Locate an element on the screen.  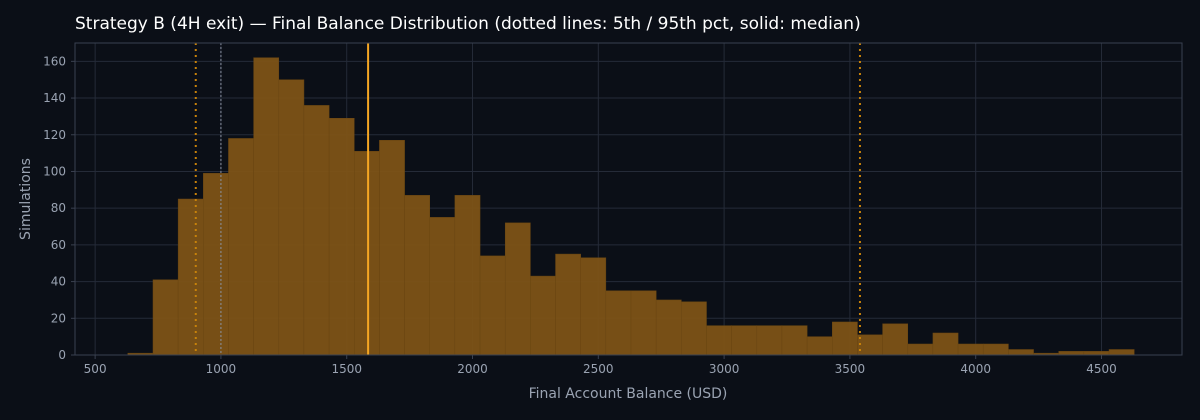
x-axis-ticks: 500 1000 1500 2000 2500 3000 3500 4000 4500 is located at coordinates (600, 365).